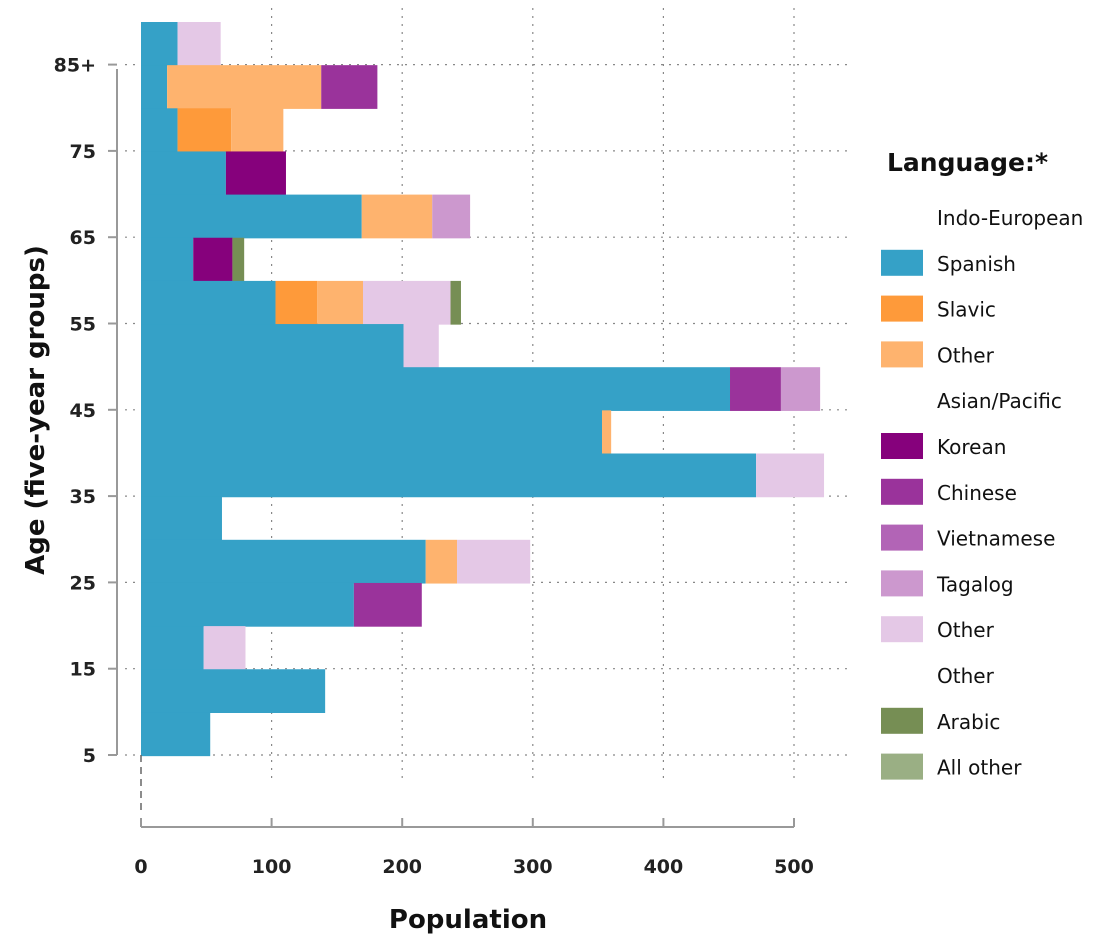 This screenshot has width=1105, height=943. I want to click on legend-label: Vietnamese, so click(996, 539).